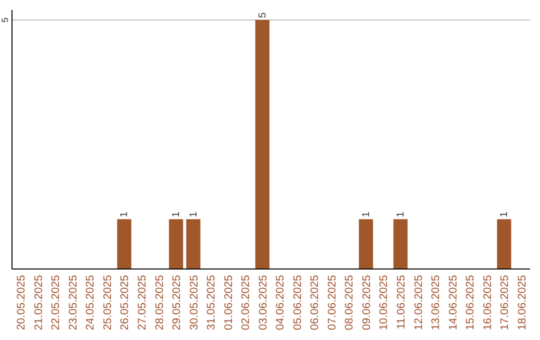  What do you see at coordinates (436, 302) in the screenshot?
I see `x-tick-label: 13.06.2025` at bounding box center [436, 302].